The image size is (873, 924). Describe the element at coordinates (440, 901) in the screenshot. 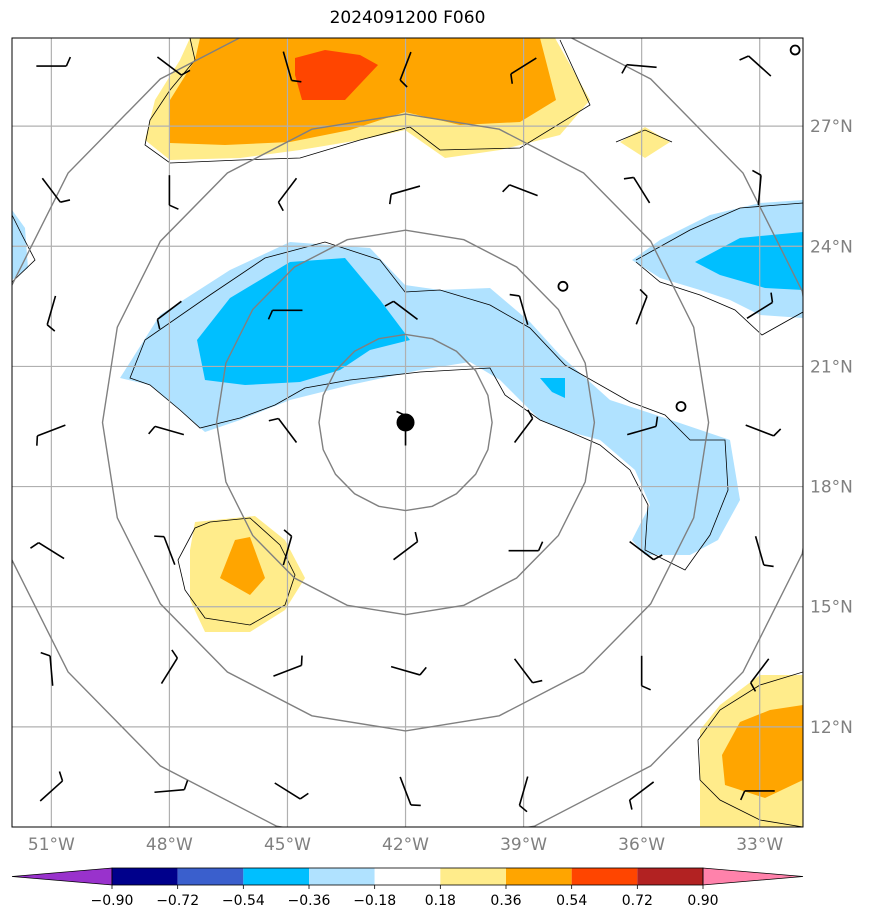

I see `colorbar-tick-label: 0.18` at that location.